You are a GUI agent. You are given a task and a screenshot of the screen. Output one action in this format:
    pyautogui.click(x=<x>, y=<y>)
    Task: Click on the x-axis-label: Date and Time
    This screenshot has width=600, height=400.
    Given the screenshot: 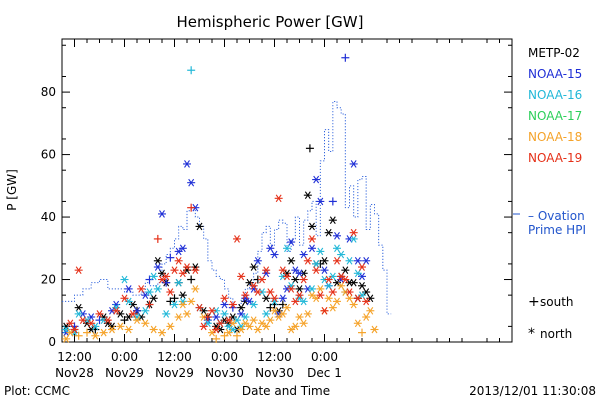 What is the action you would take?
    pyautogui.click(x=286, y=391)
    